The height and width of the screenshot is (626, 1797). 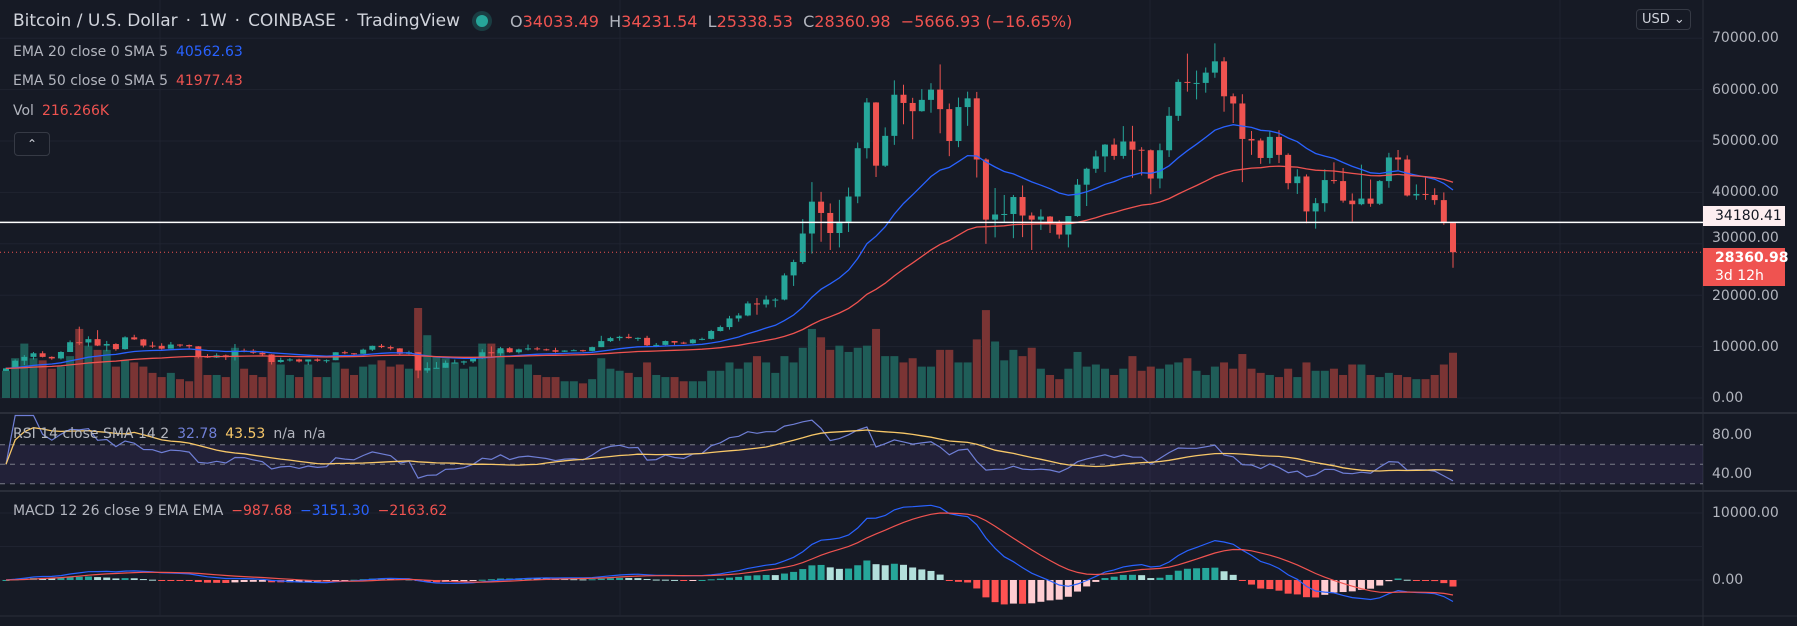 What do you see at coordinates (1745, 238) in the screenshot?
I see `price-tick: 30000.00` at bounding box center [1745, 238].